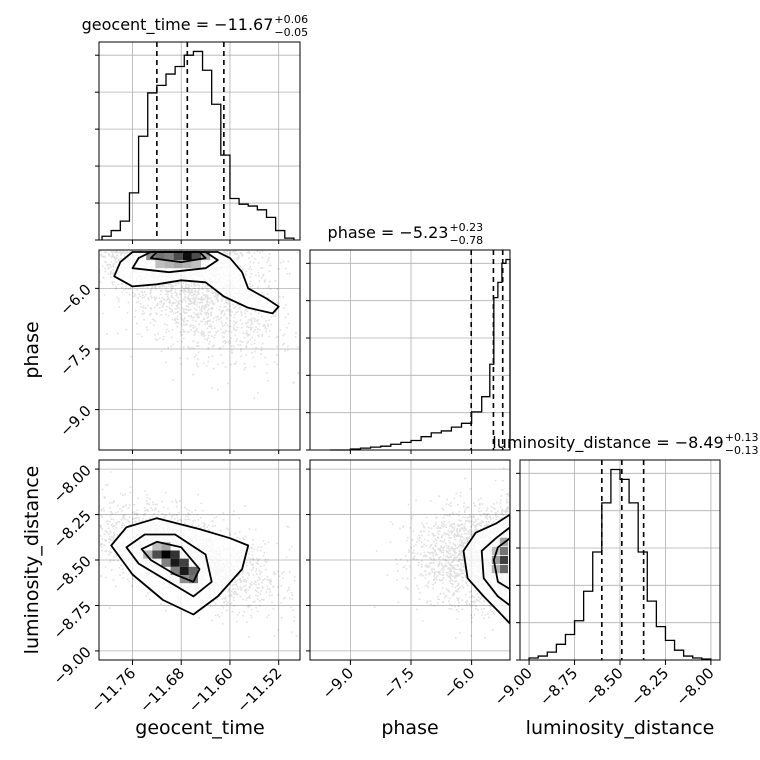 This screenshot has height=760, width=760. I want to click on hist-step-luminosity-distance, so click(620, 564).